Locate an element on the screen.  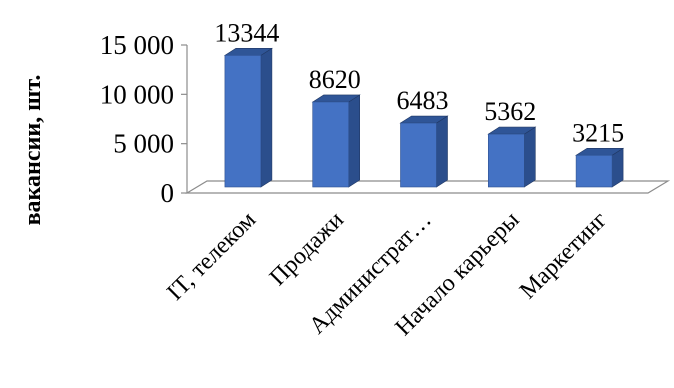
y-tick-label: 0 is located at coordinates (168, 193).